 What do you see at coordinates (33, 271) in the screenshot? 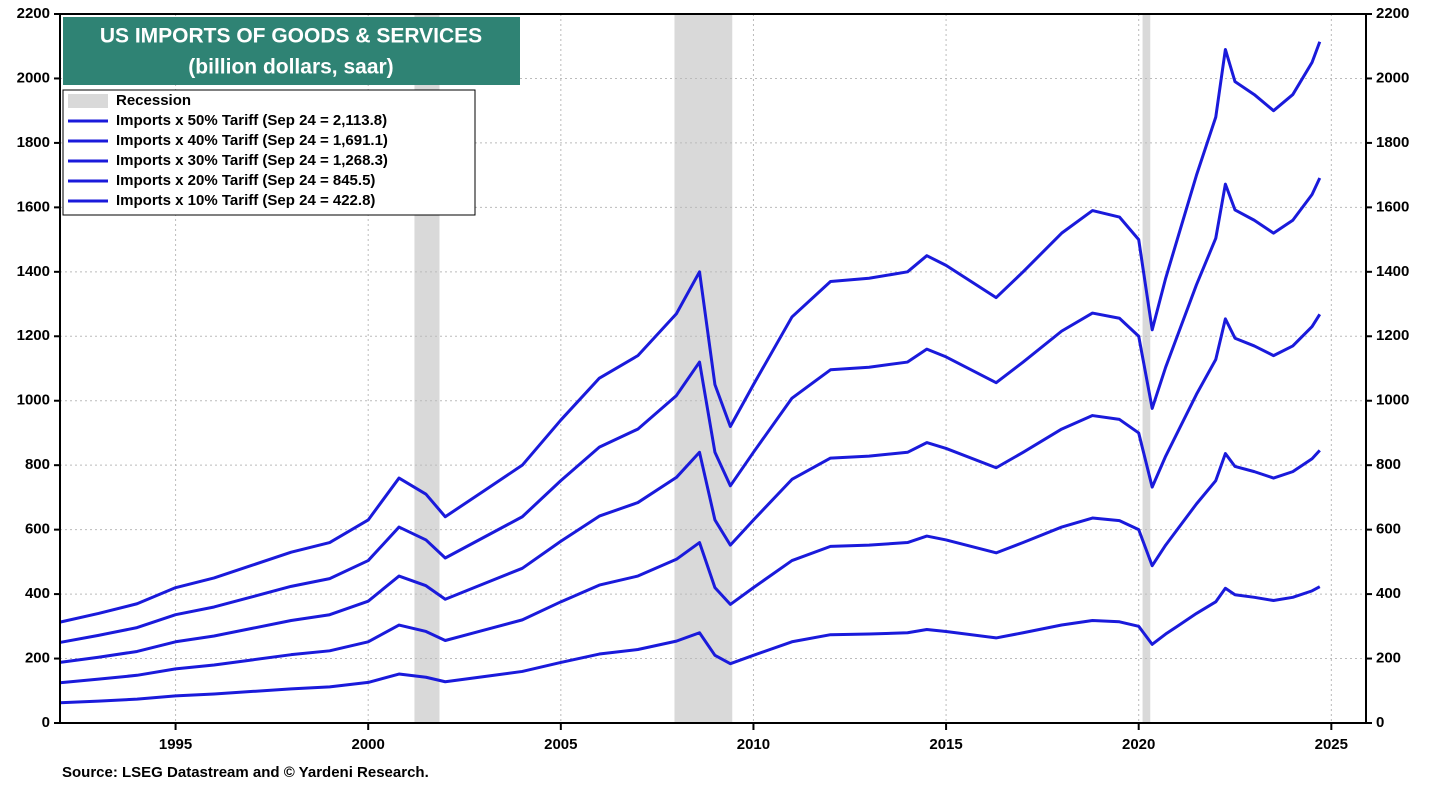
I see `y-tick-label: 1400` at bounding box center [33, 271].